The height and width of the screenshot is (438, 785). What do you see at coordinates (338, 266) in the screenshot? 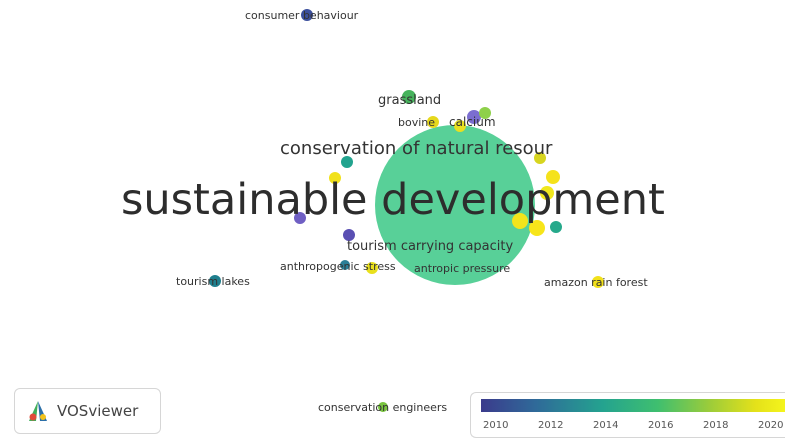
I see `term-label-anthropogenic-stress: anthropogenic stress` at bounding box center [338, 266].